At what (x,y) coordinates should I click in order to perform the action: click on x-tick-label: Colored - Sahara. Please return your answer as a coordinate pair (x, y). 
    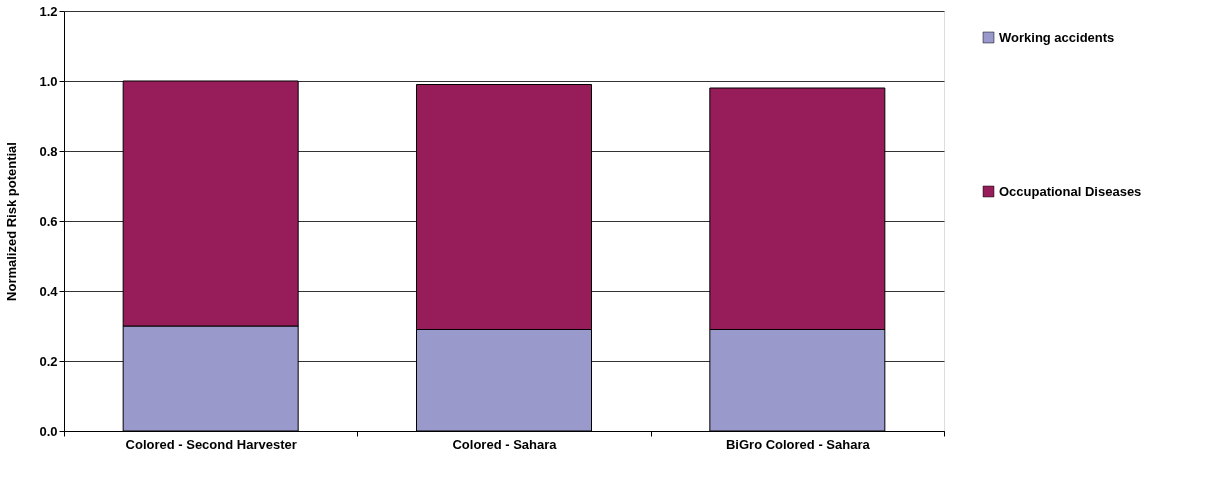
    Looking at the image, I should click on (505, 444).